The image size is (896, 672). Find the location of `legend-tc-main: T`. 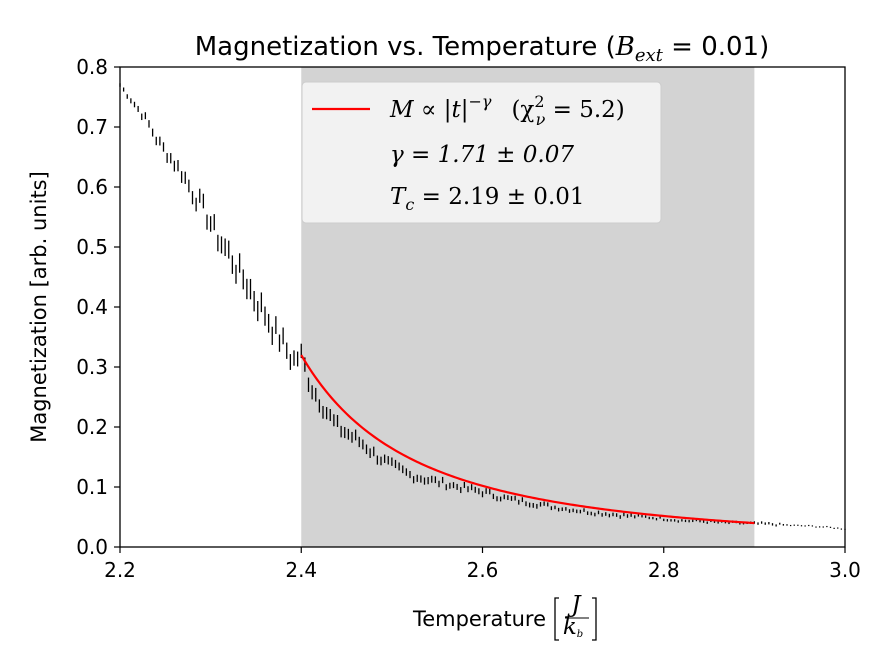

legend-tc-main: T is located at coordinates (398, 197).